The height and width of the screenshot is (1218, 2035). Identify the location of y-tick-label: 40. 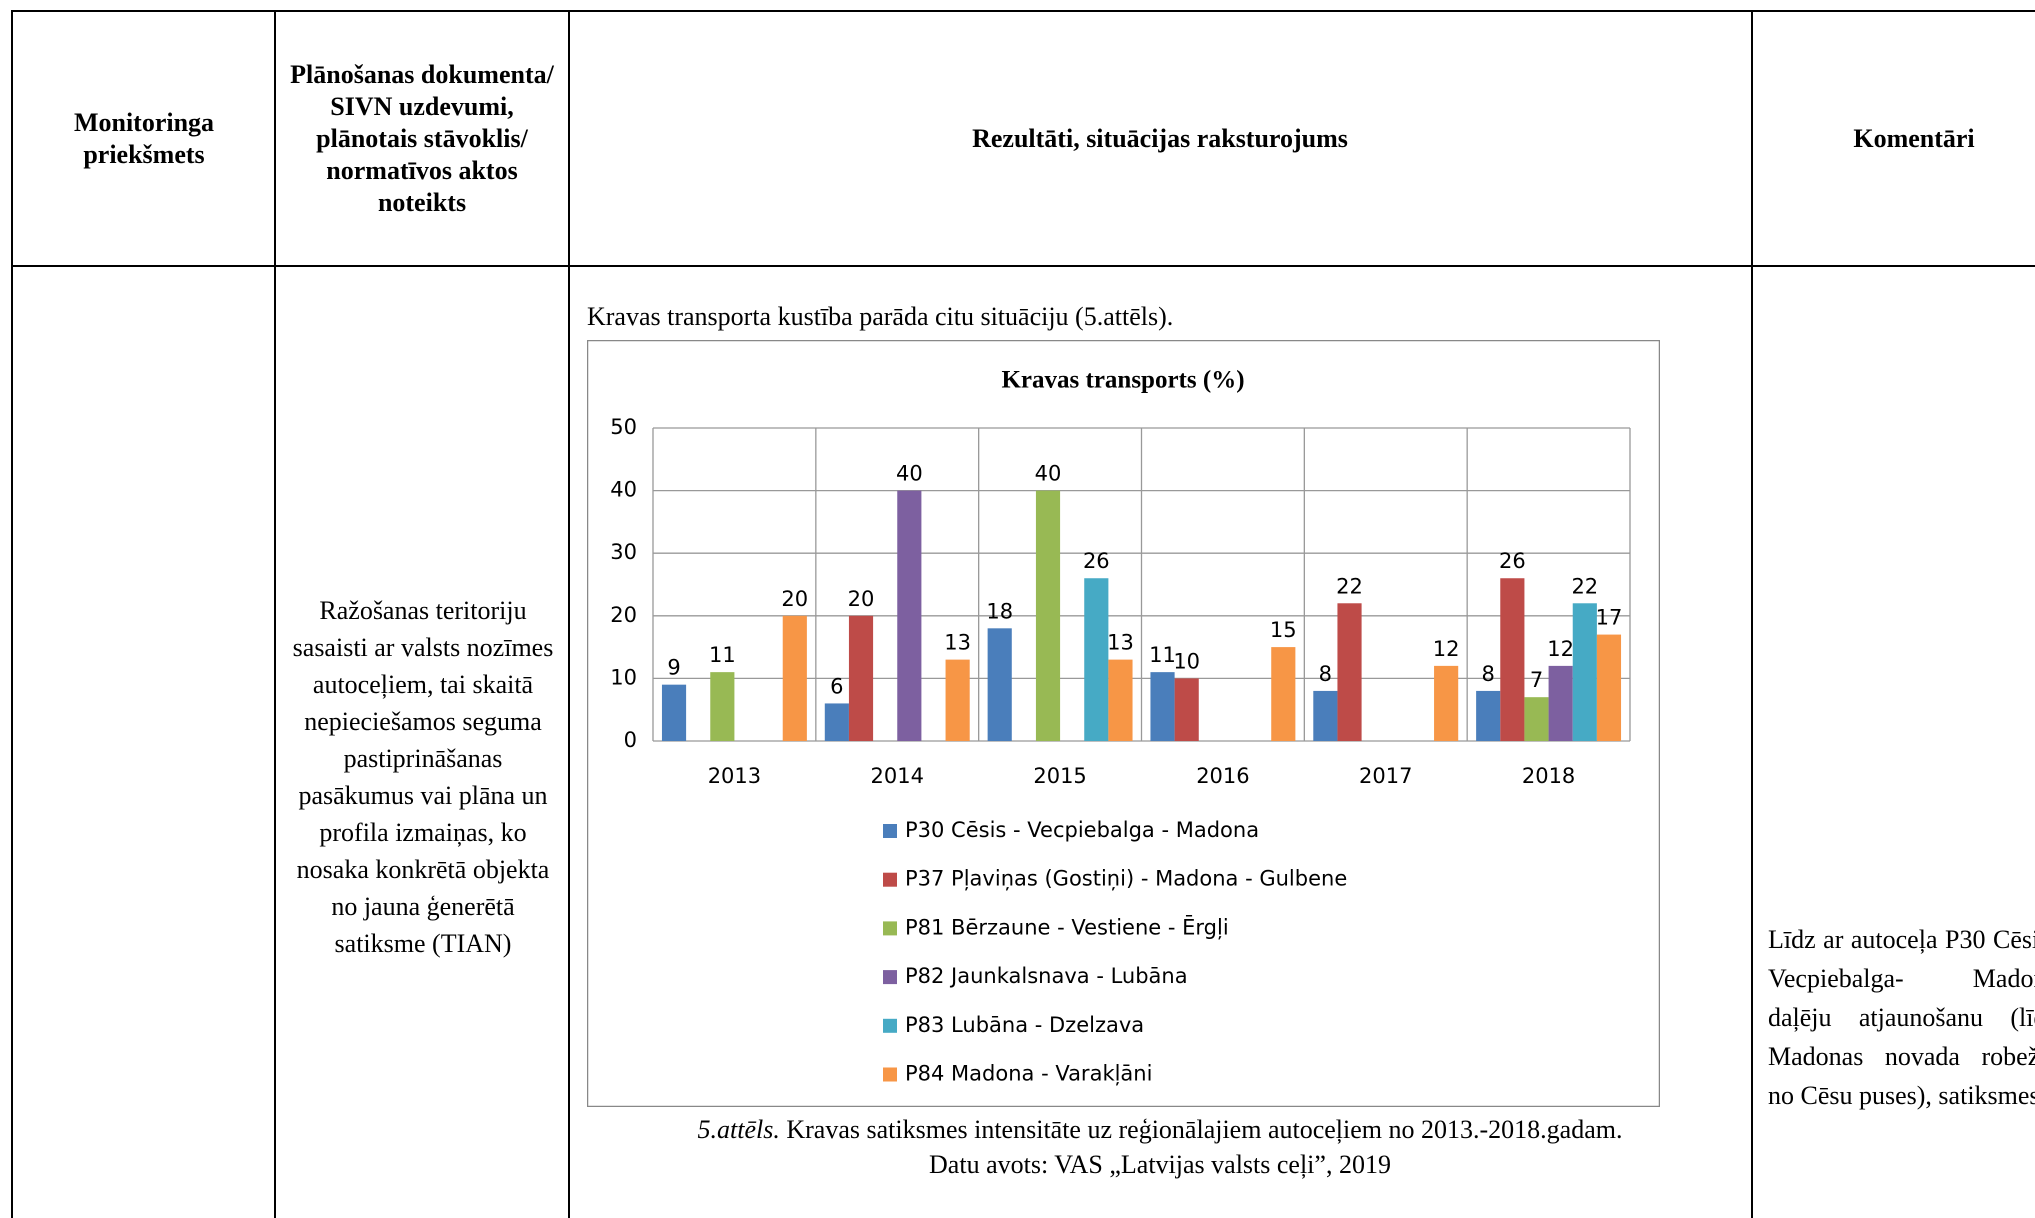
(623, 490).